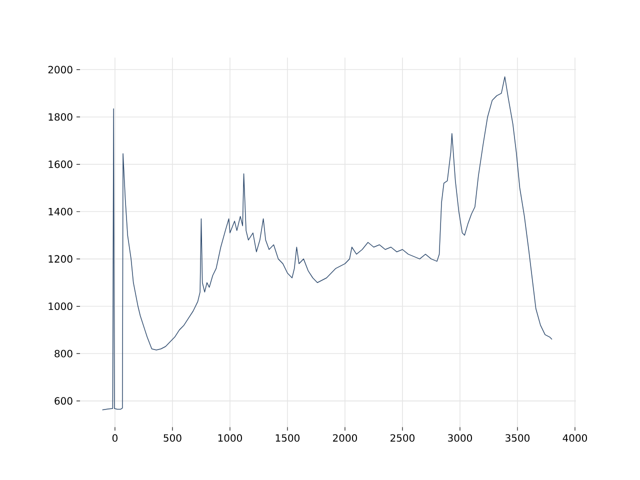  What do you see at coordinates (60, 306) in the screenshot?
I see `y-tick-label: 1000` at bounding box center [60, 306].